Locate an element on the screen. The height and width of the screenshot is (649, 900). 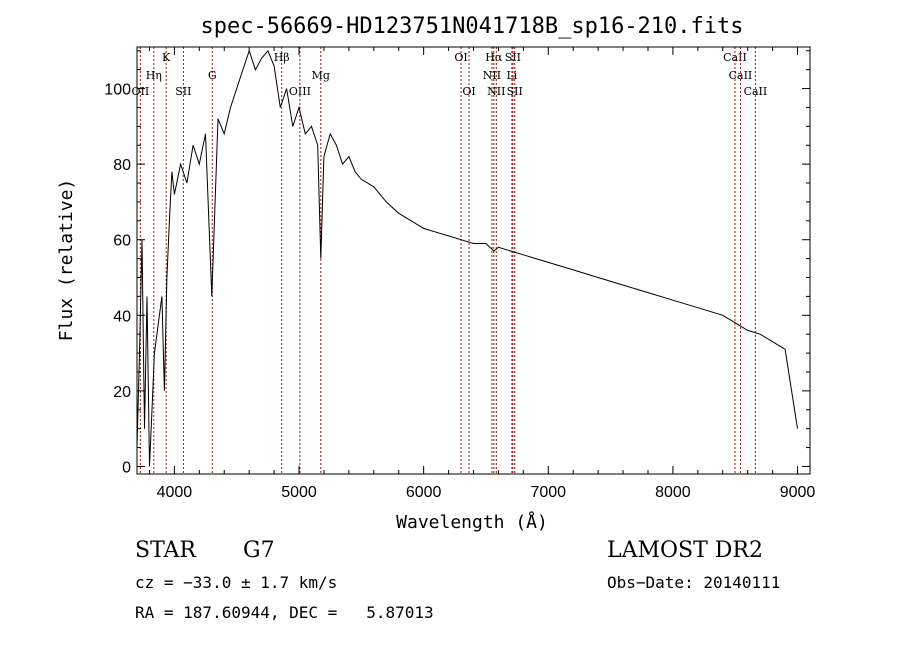
spectral-line-label: Hβ is located at coordinates (282, 57).